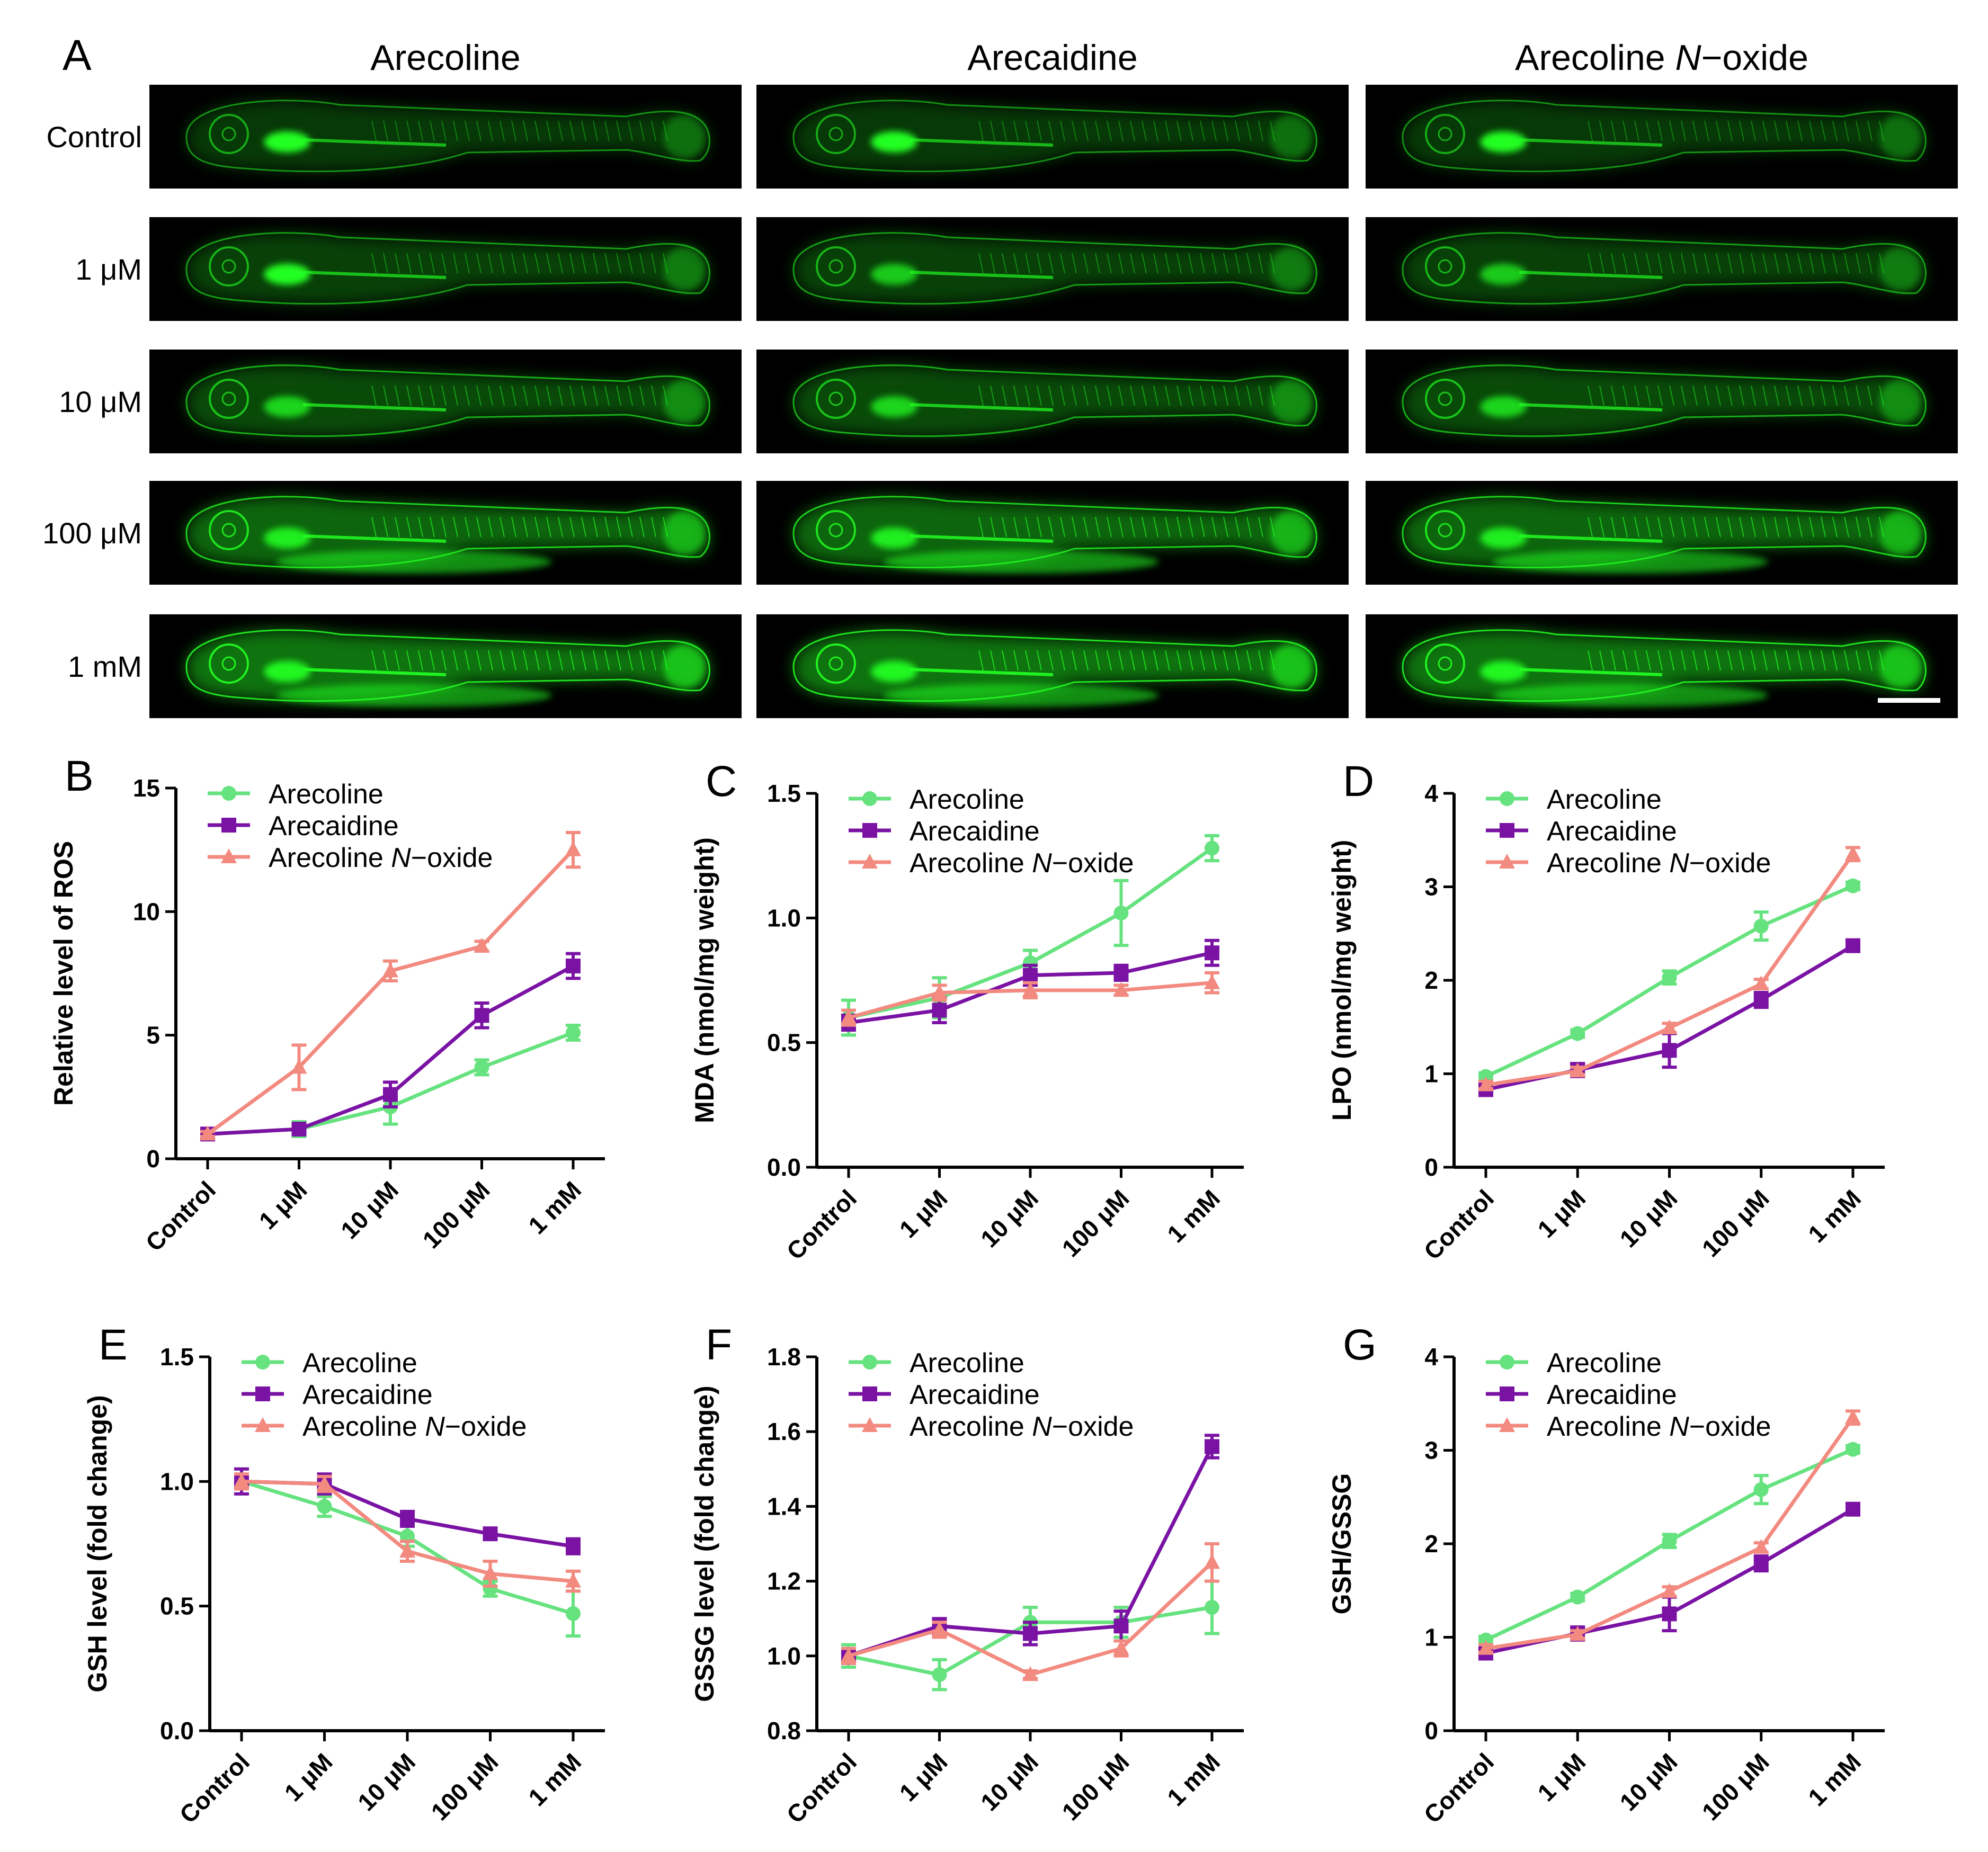 This screenshot has height=1852, width=1988. Describe the element at coordinates (229, 399) in the screenshot. I see `larva-eye` at that location.